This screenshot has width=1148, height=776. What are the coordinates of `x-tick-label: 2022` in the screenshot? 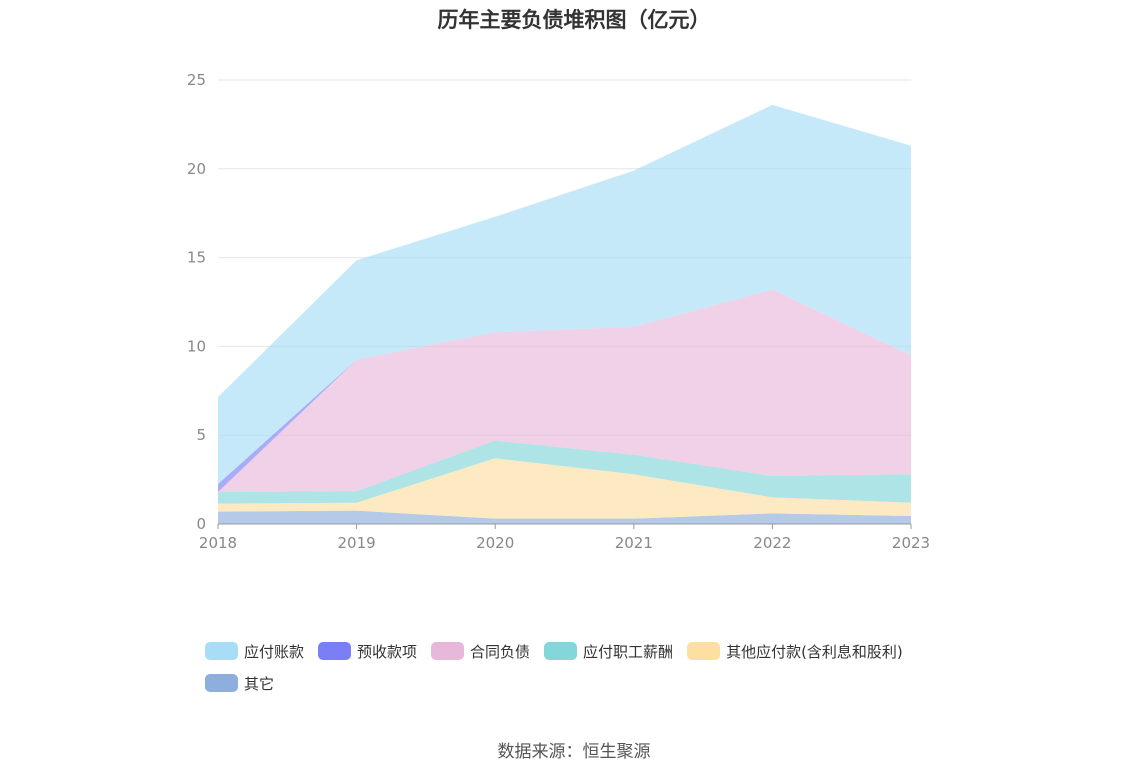 It's located at (772, 543).